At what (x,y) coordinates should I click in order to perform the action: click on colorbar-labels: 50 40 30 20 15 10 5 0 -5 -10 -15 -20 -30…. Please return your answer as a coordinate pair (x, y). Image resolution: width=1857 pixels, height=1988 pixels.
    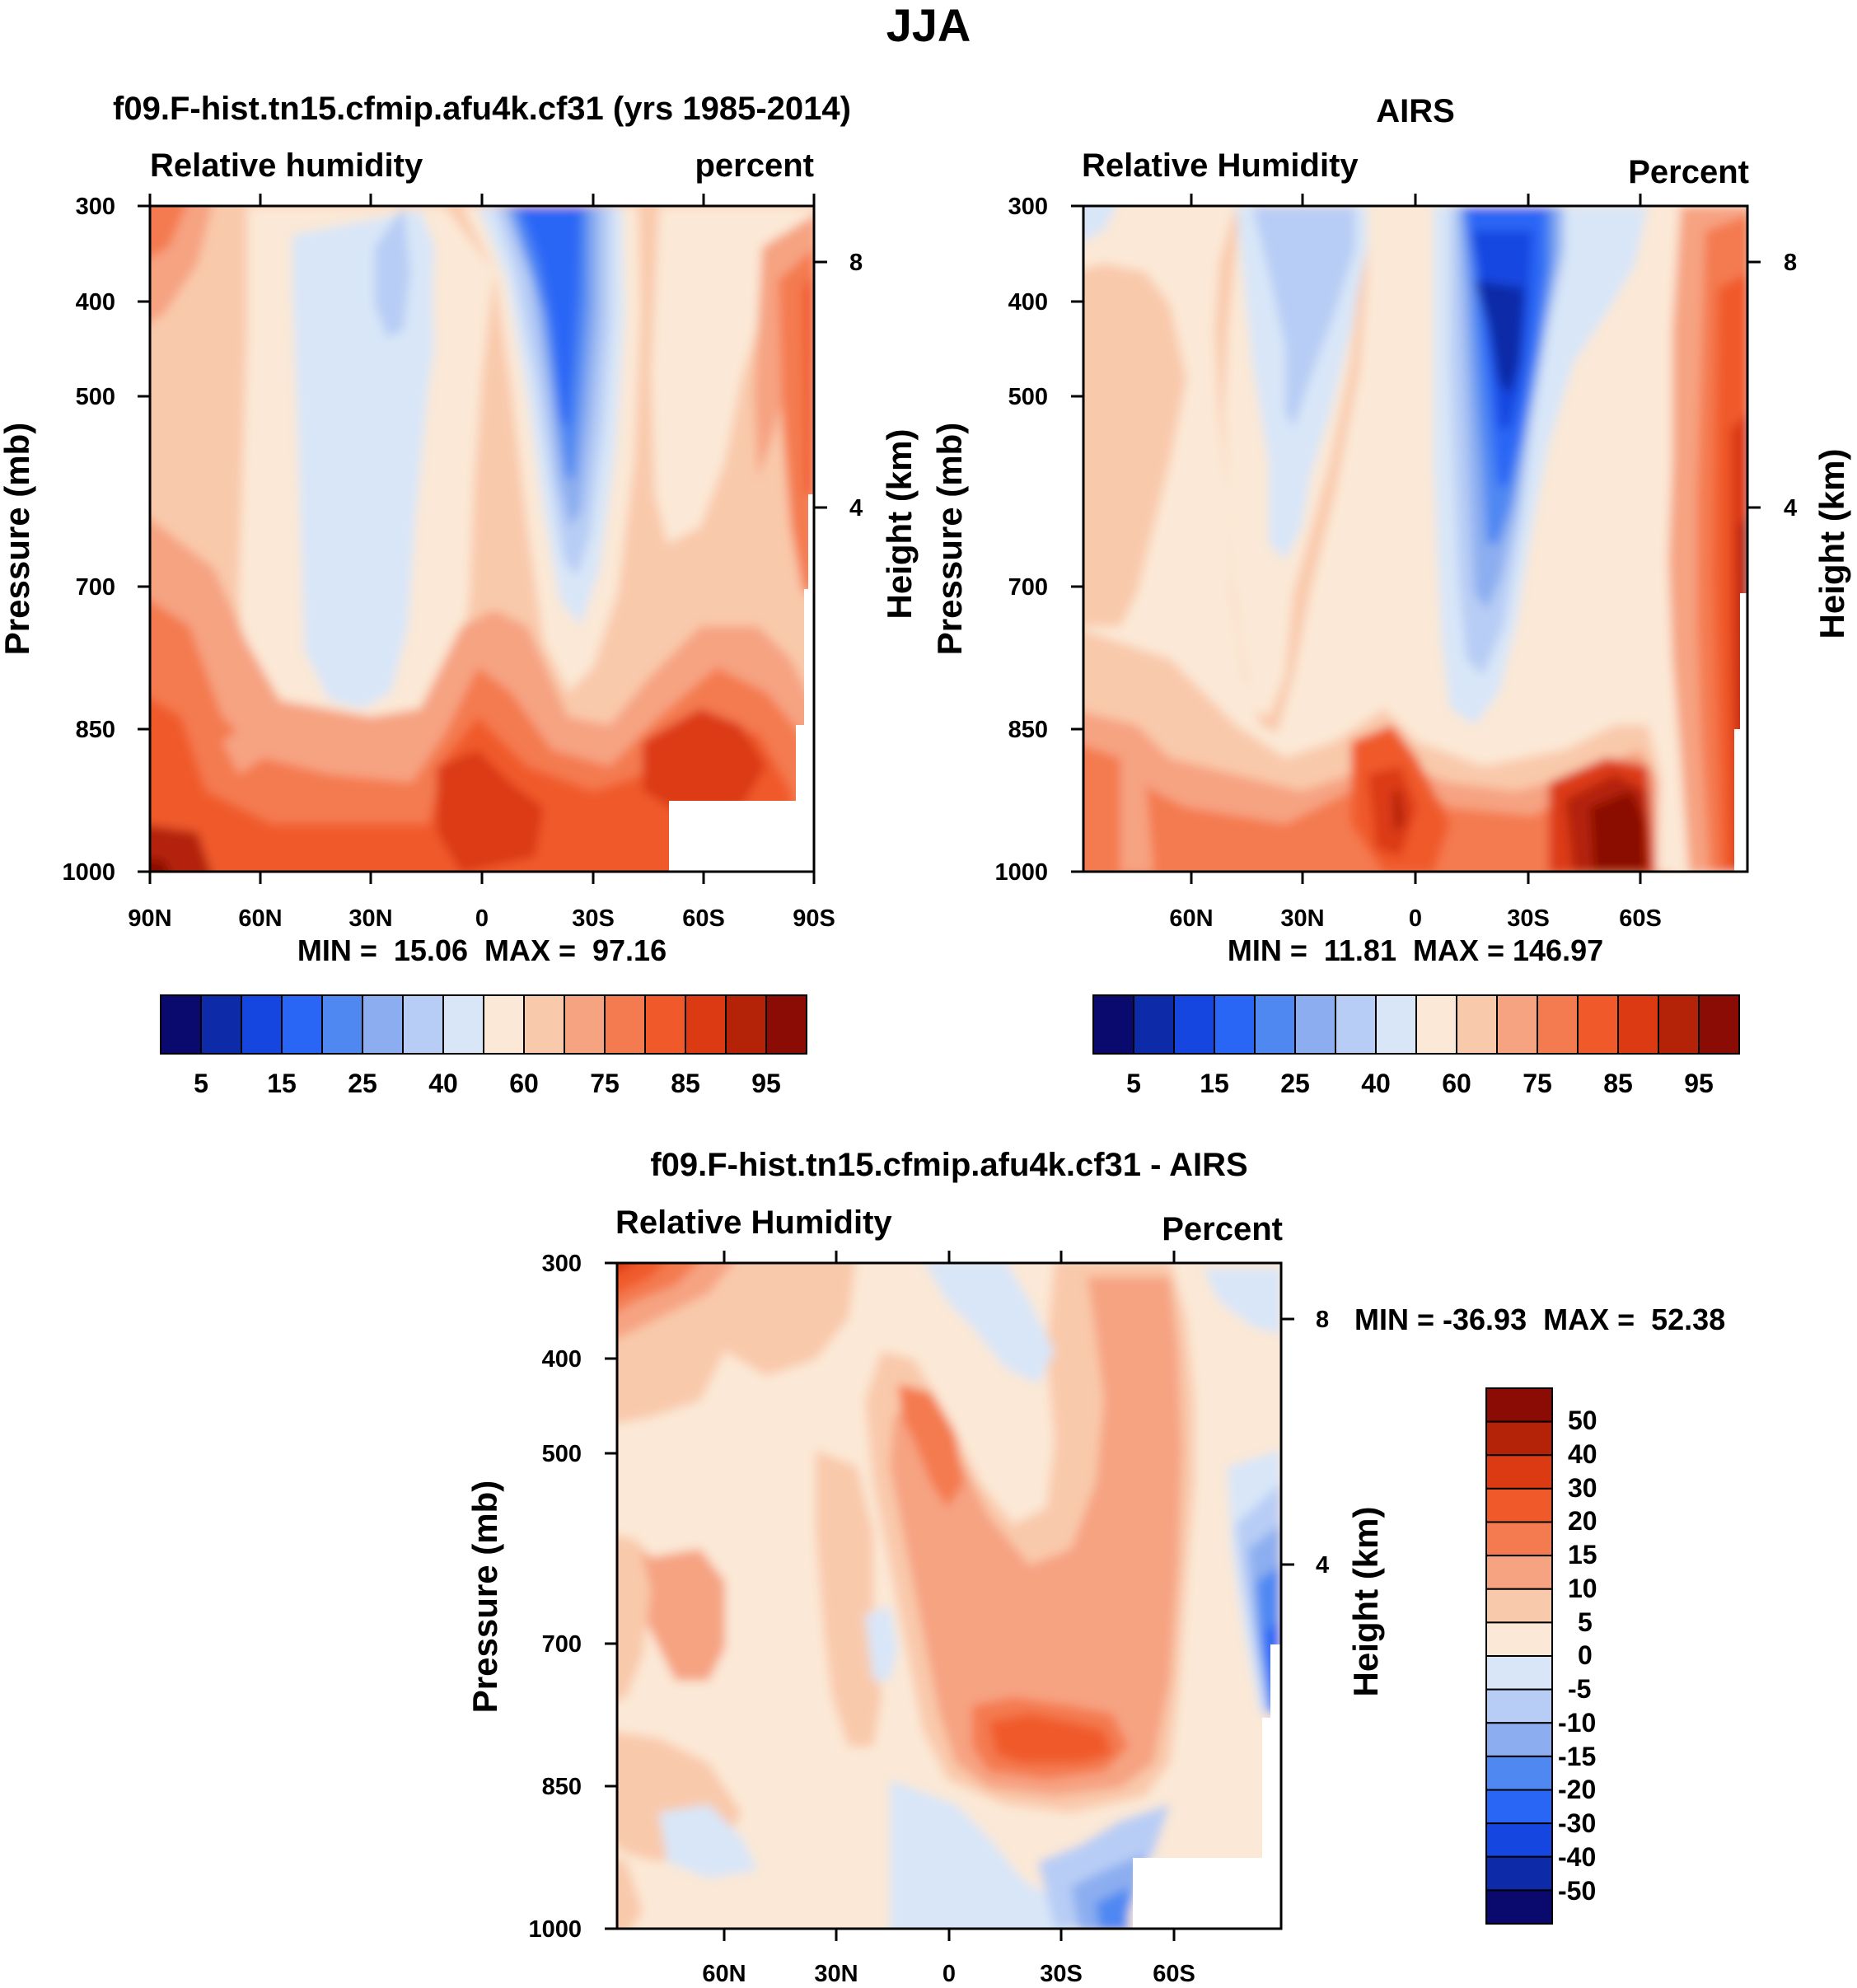
    Looking at the image, I should click on (1577, 1656).